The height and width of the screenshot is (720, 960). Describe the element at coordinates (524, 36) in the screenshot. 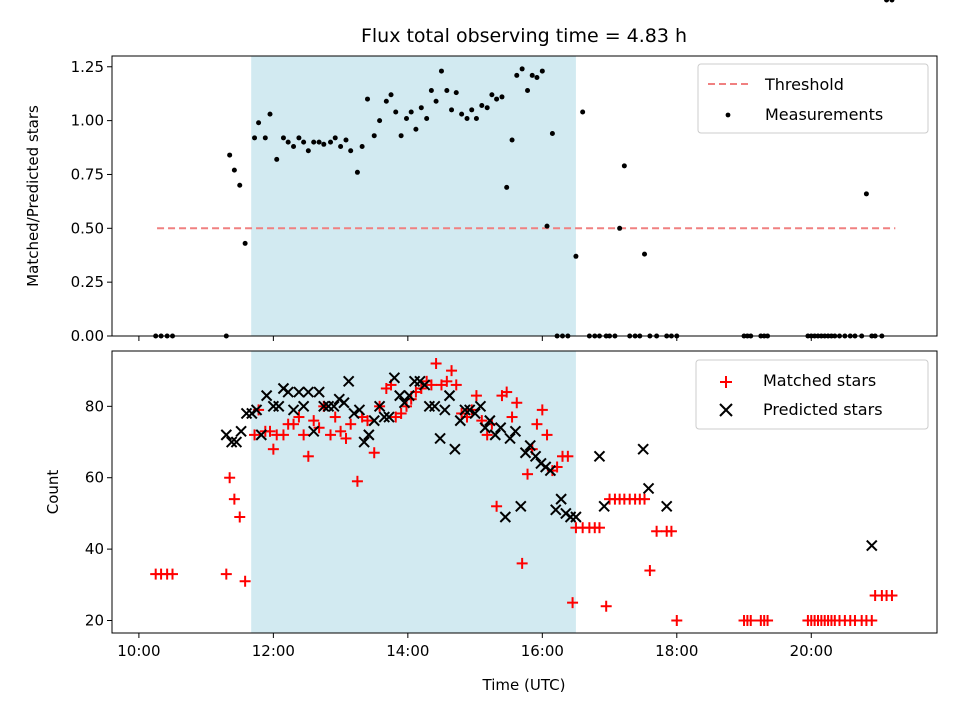

I see `chart-title: Flux total observing time = 4.83 h` at that location.